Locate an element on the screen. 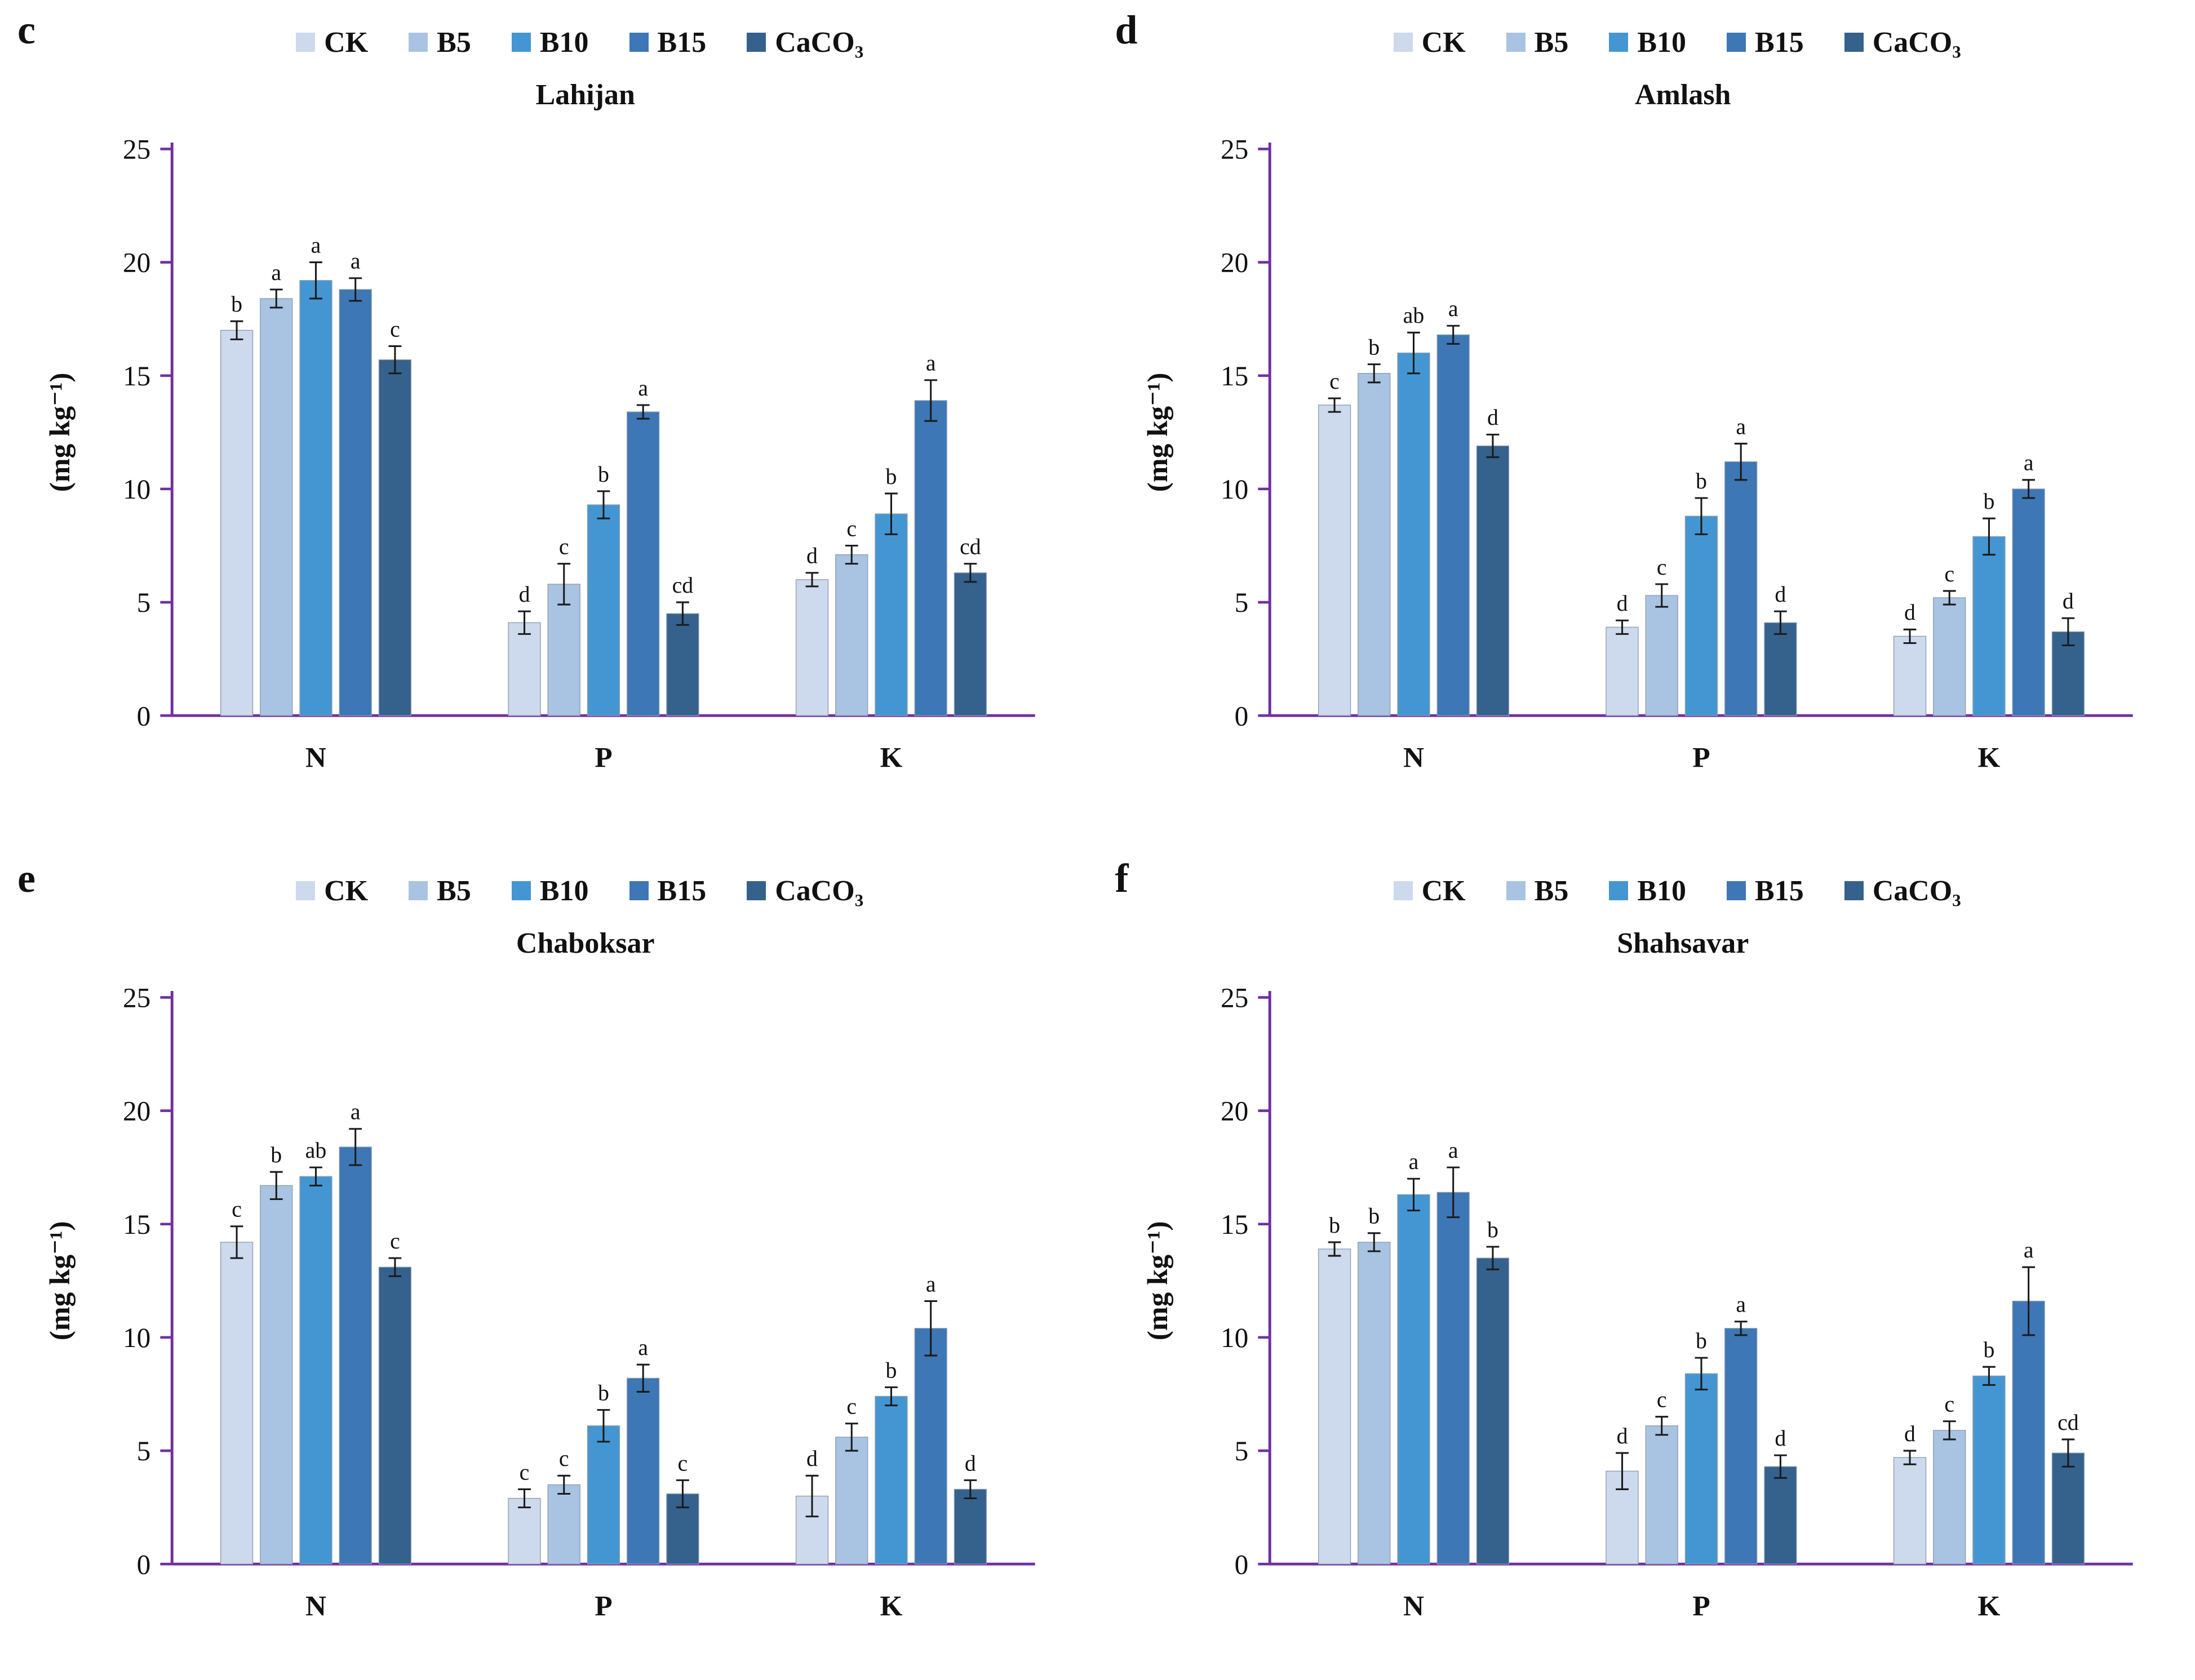 The height and width of the screenshot is (1680, 2195). legend-item-B5: B5 is located at coordinates (440, 42).